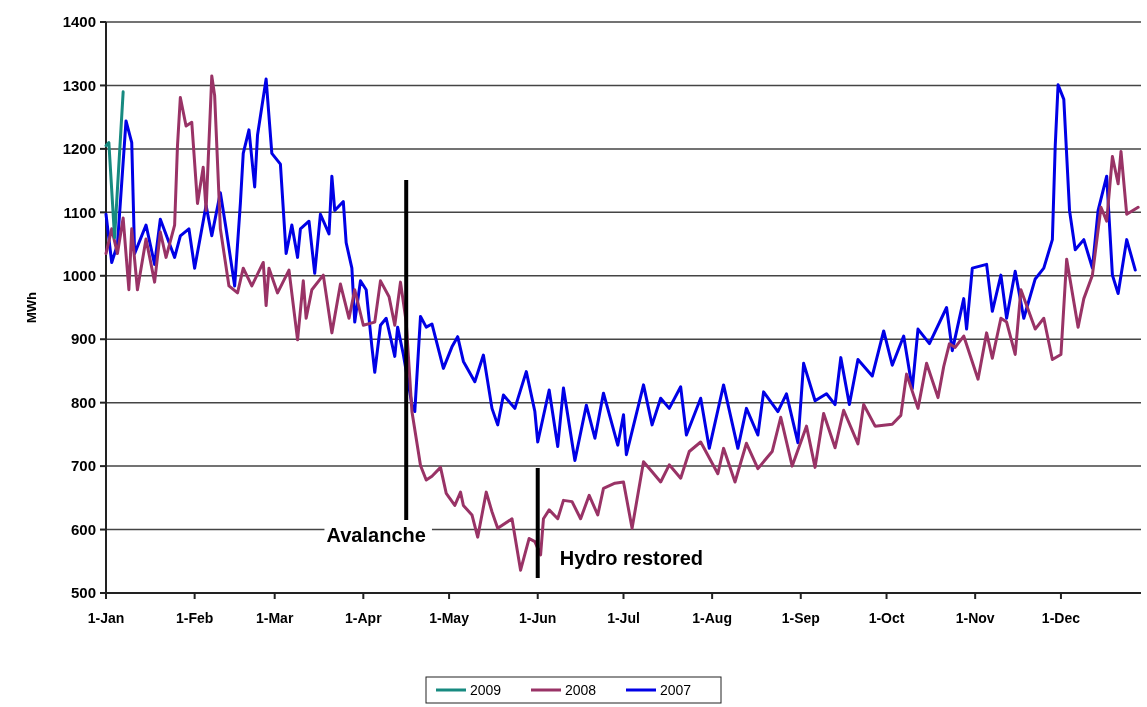 The height and width of the screenshot is (707, 1147). I want to click on x-tick-label: 1-Aug, so click(712, 618).